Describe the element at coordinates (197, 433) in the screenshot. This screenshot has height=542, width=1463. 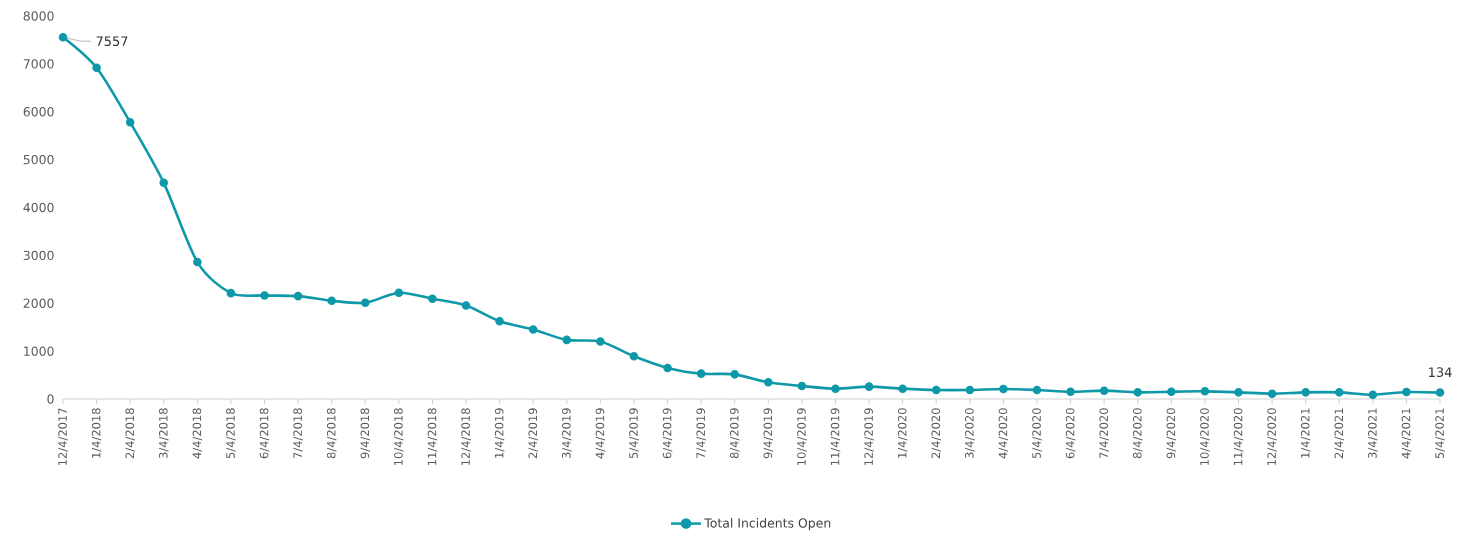
I see `x-tick-label: 4/4/2018` at that location.